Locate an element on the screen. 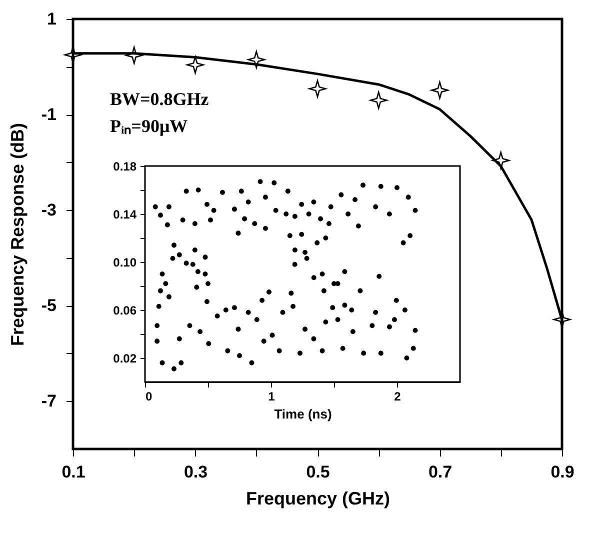 The width and height of the screenshot is (592, 537). x-axis-title: Frequency (GHz) is located at coordinates (318, 498).